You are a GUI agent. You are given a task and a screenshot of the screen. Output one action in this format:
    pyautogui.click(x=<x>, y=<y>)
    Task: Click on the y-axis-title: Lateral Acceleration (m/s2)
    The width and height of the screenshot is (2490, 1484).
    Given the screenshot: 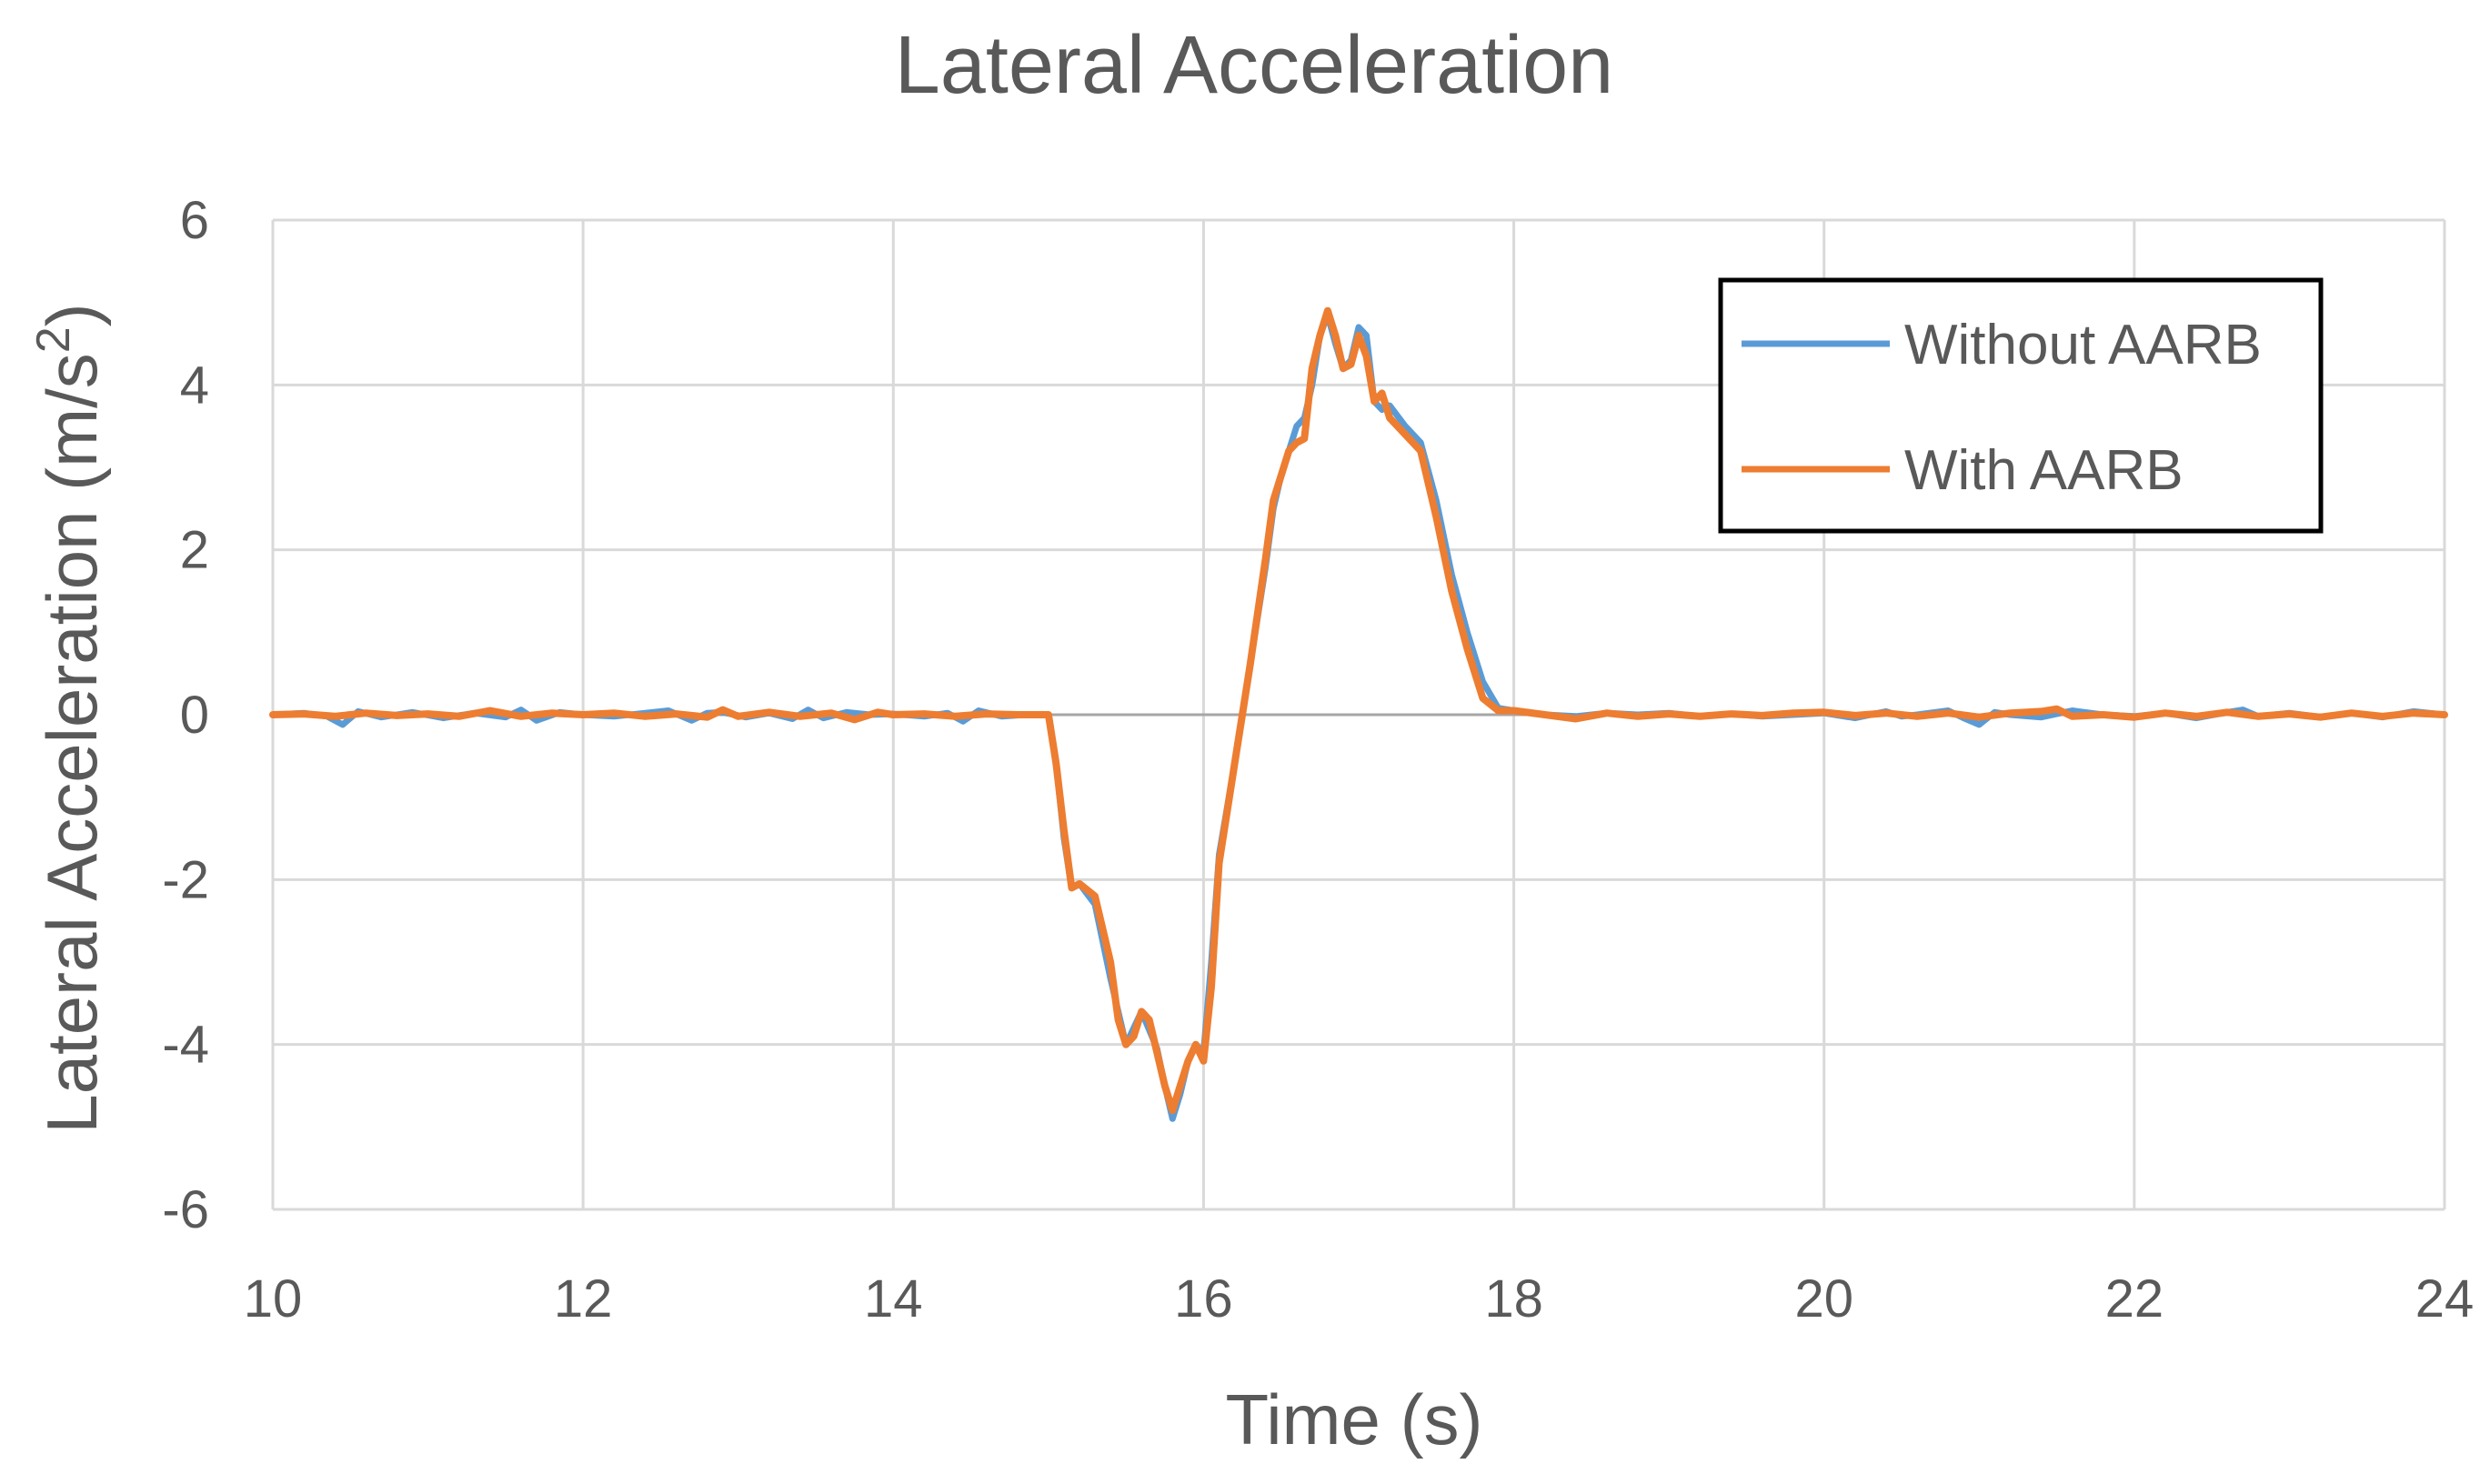 What is the action you would take?
    pyautogui.click(x=69, y=718)
    